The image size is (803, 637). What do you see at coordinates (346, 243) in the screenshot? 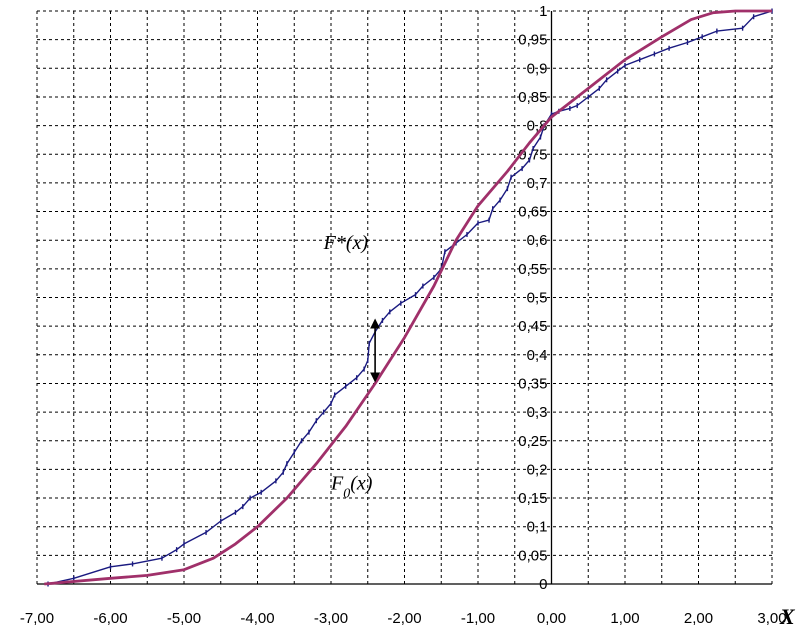
I see `annotation-empirical-cdf: F*(x)` at bounding box center [346, 243].